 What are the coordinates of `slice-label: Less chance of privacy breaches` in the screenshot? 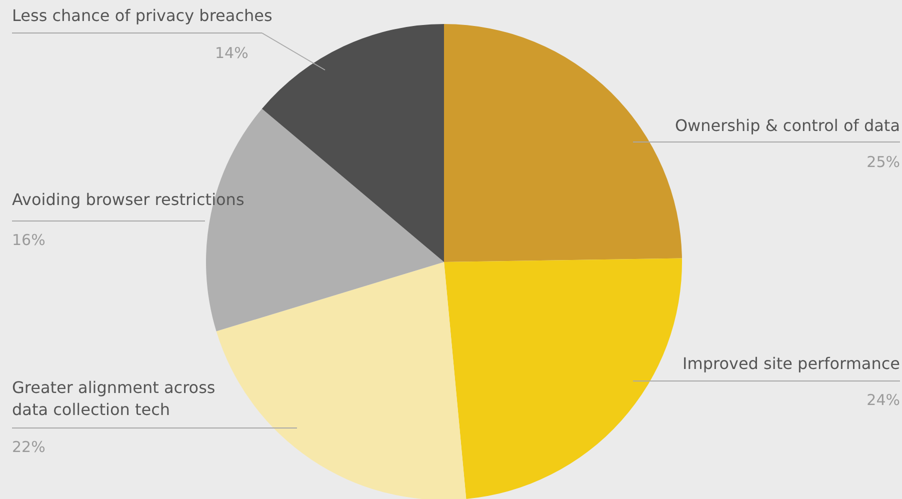 It's located at (142, 15).